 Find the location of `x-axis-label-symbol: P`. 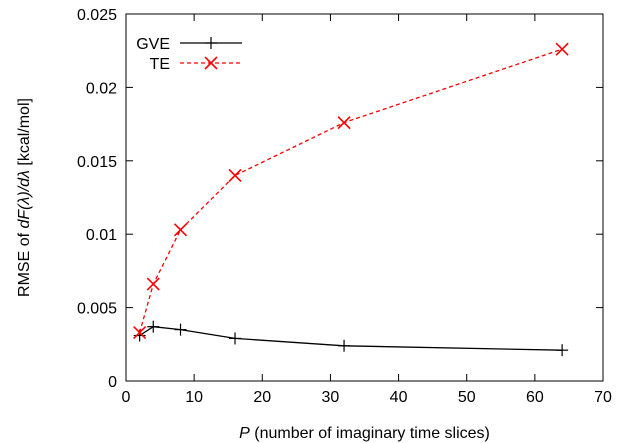

x-axis-label-symbol: P is located at coordinates (244, 433).